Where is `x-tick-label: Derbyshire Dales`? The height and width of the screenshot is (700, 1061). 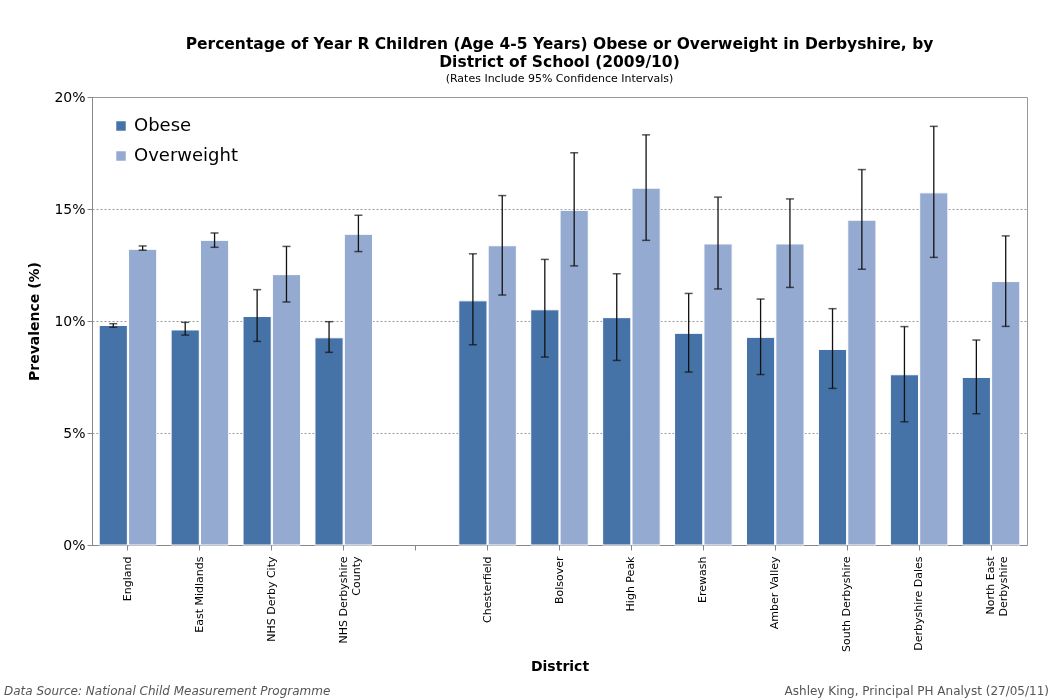 x-tick-label: Derbyshire Dales is located at coordinates (919, 603).